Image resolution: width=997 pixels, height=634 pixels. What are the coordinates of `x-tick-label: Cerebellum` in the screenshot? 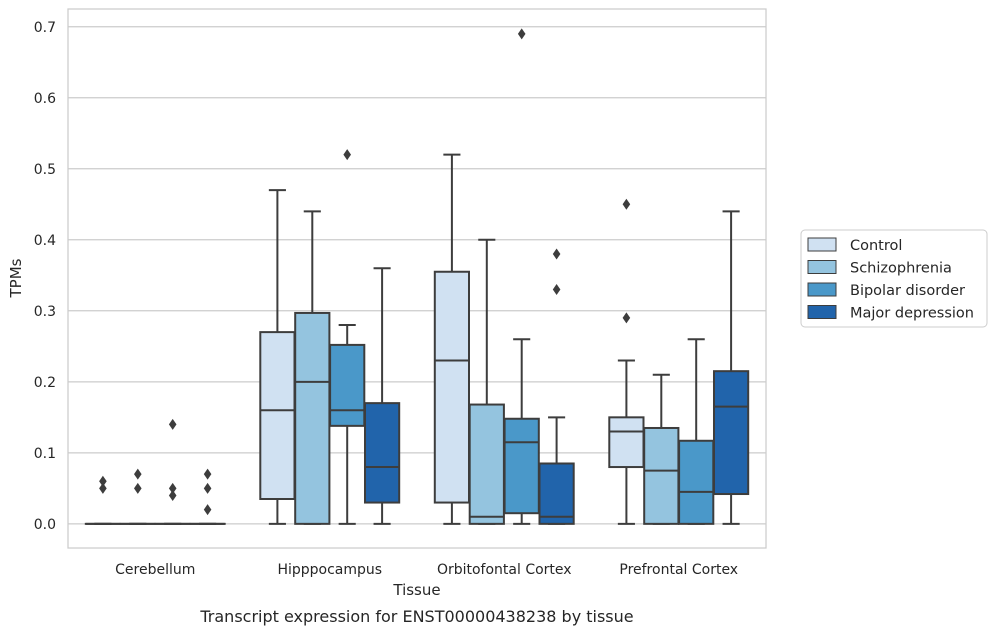 It's located at (155, 570).